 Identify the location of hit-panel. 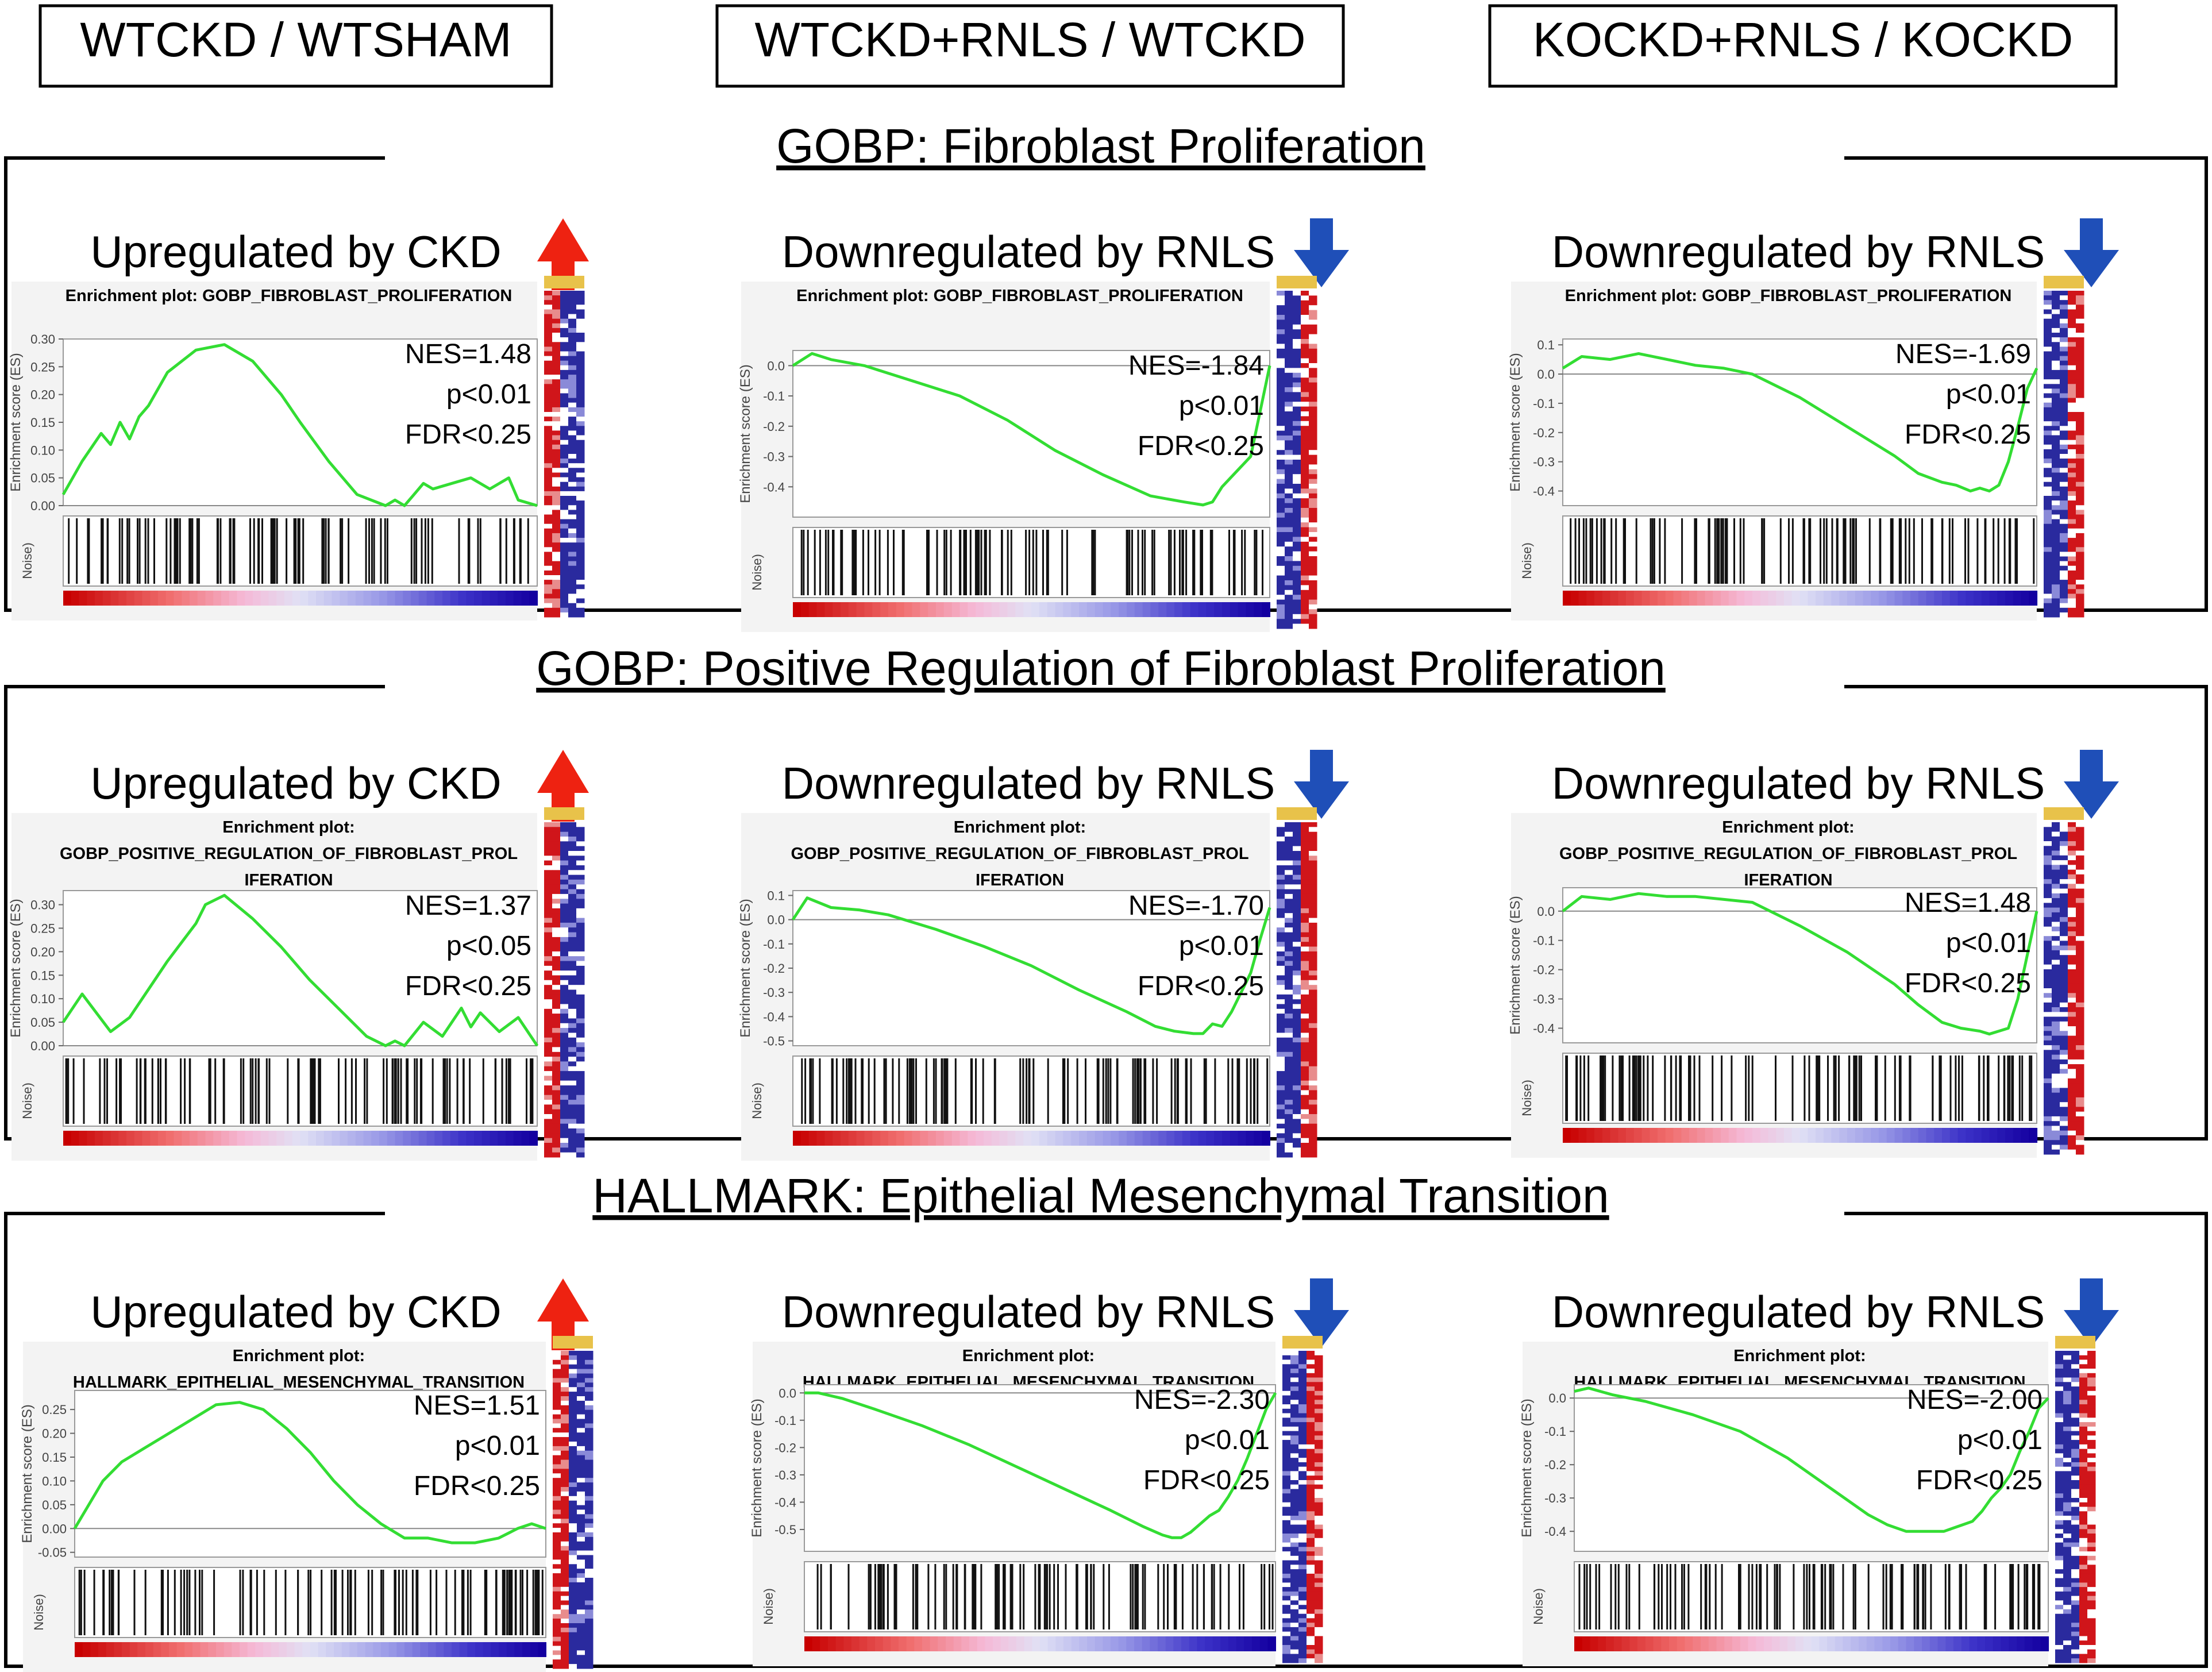
(1031, 1091).